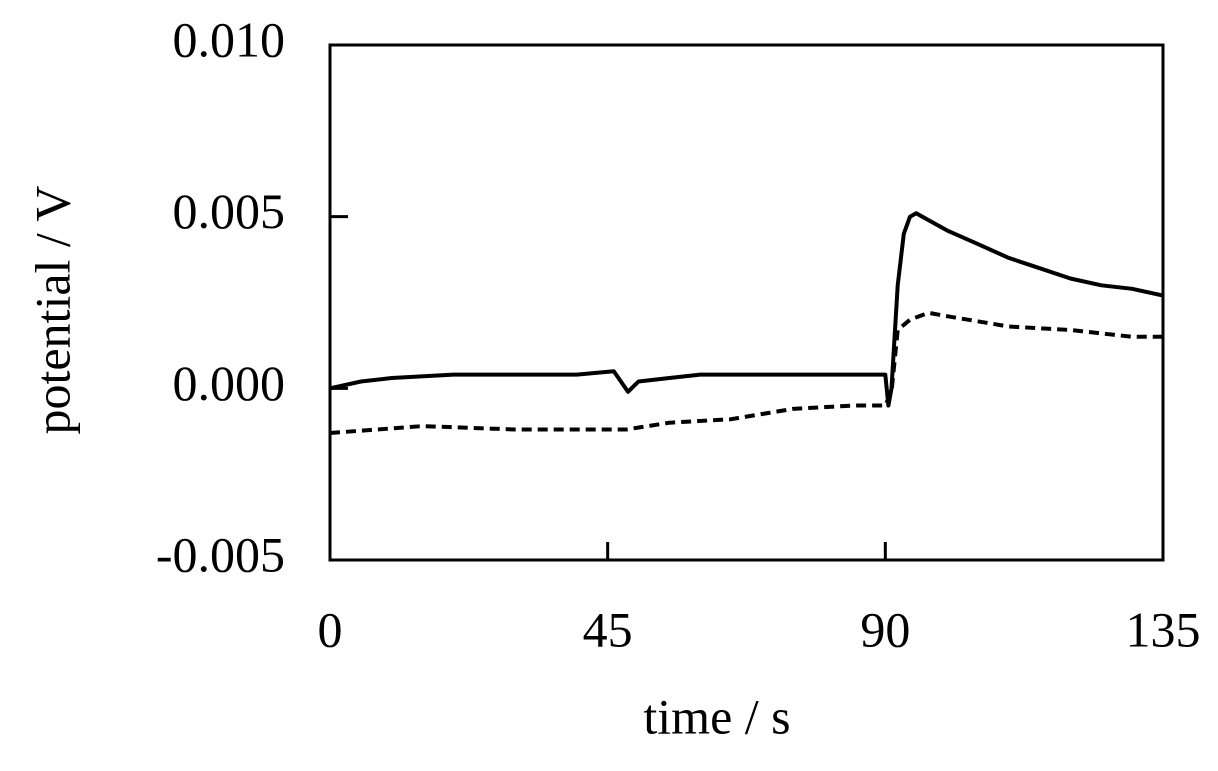 The height and width of the screenshot is (771, 1218). What do you see at coordinates (52, 309) in the screenshot?
I see `y-axis-title: potential / V` at bounding box center [52, 309].